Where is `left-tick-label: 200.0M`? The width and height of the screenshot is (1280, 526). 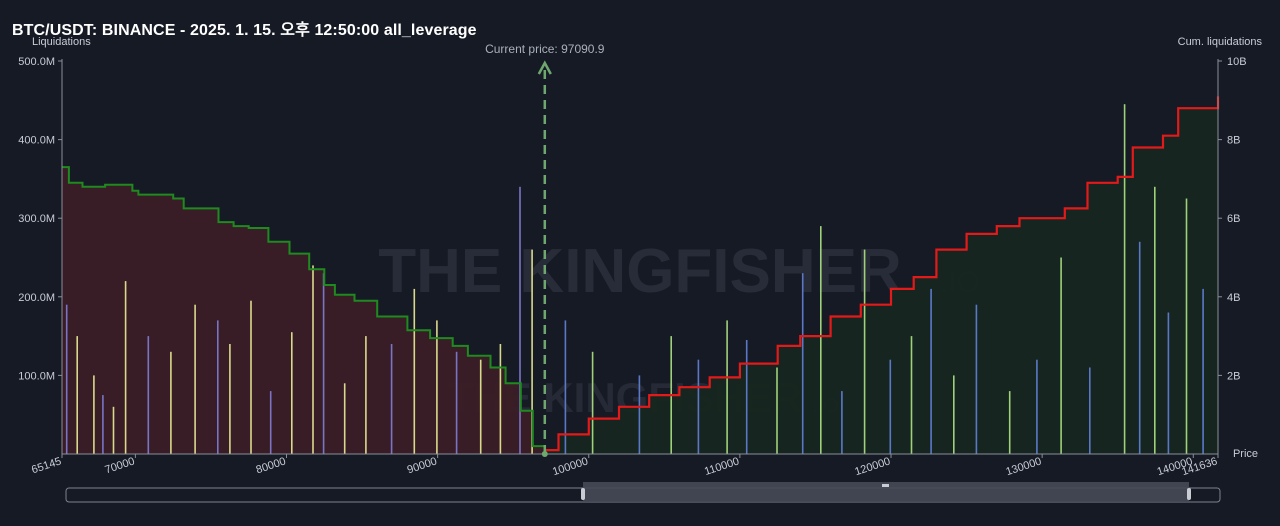 left-tick-label: 200.0M is located at coordinates (36, 298).